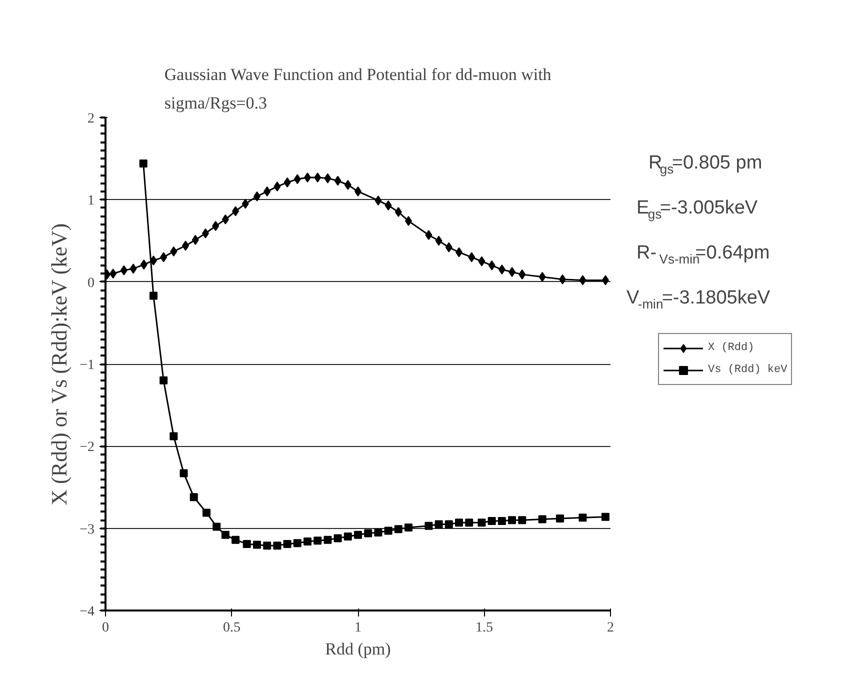 The height and width of the screenshot is (692, 858). What do you see at coordinates (358, 649) in the screenshot?
I see `x-axis-title: Rdd (pm)` at bounding box center [358, 649].